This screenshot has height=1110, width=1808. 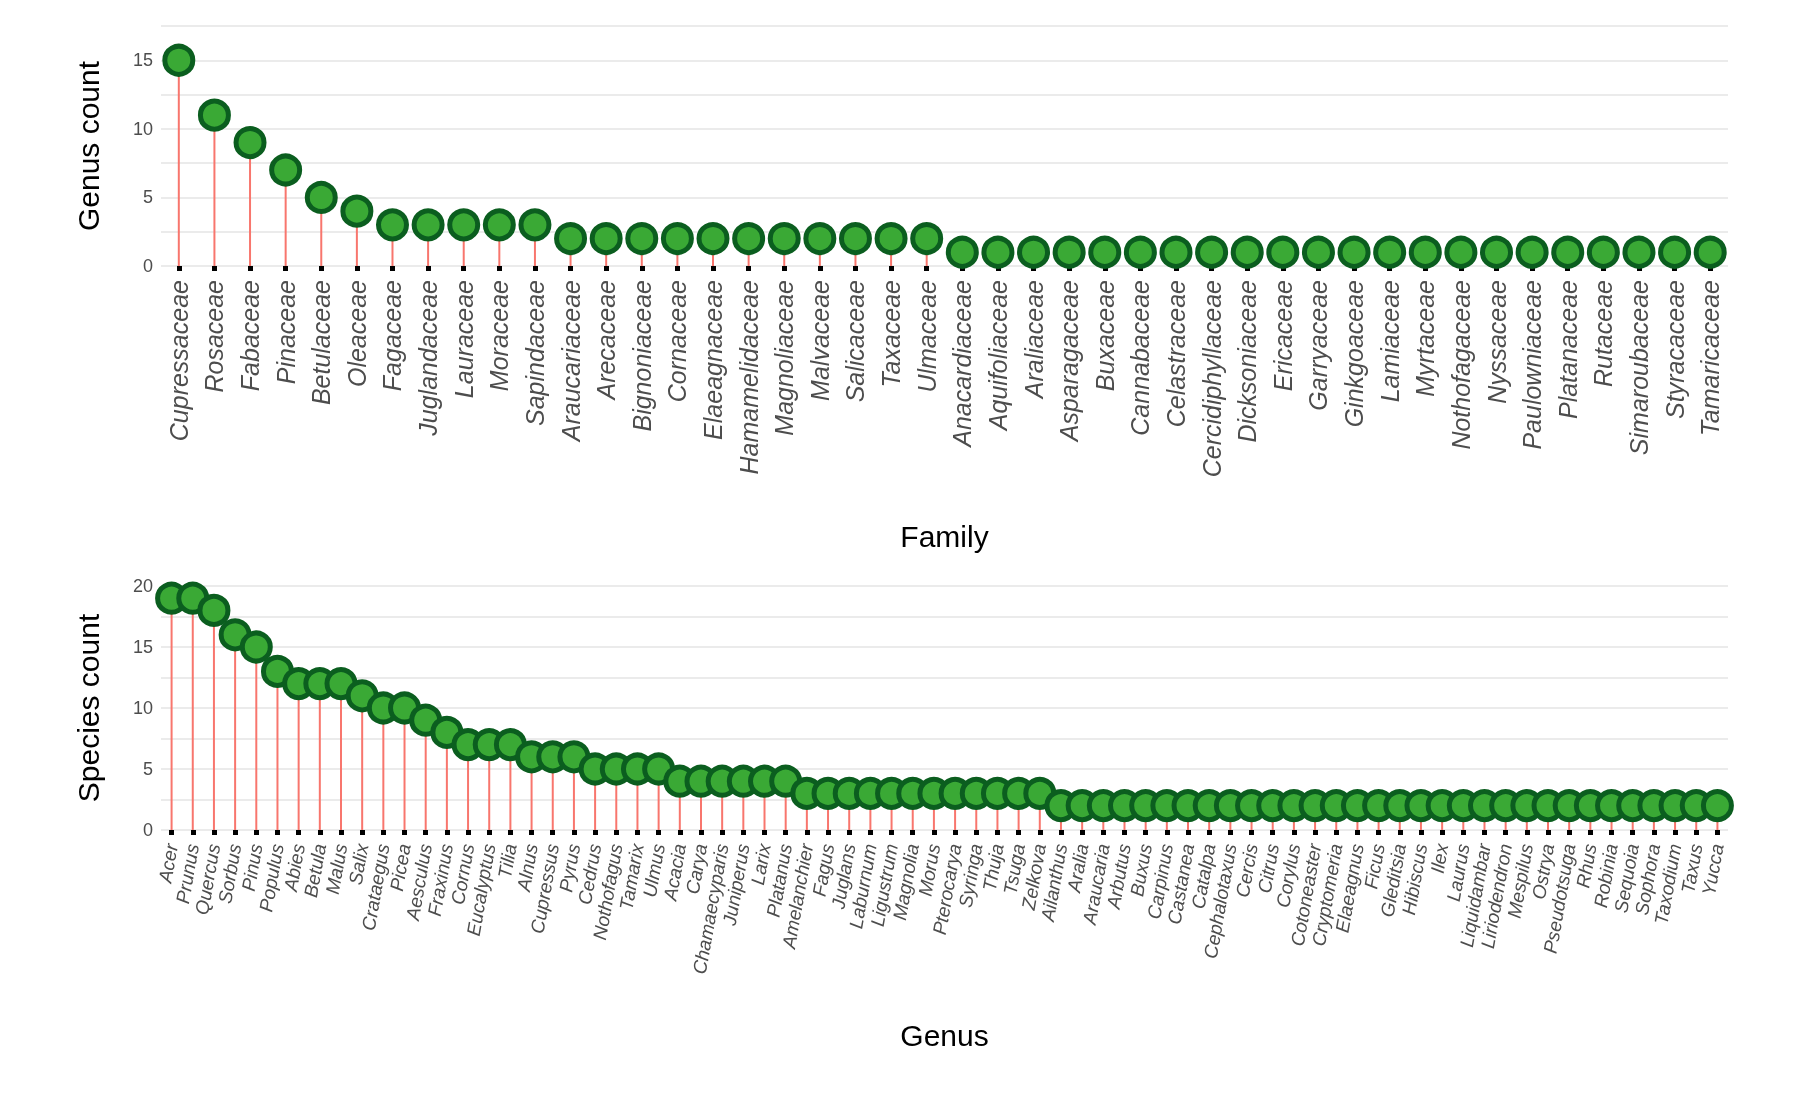 What do you see at coordinates (677, 341) in the screenshot?
I see `x-tick-label: Cornaceae` at bounding box center [677, 341].